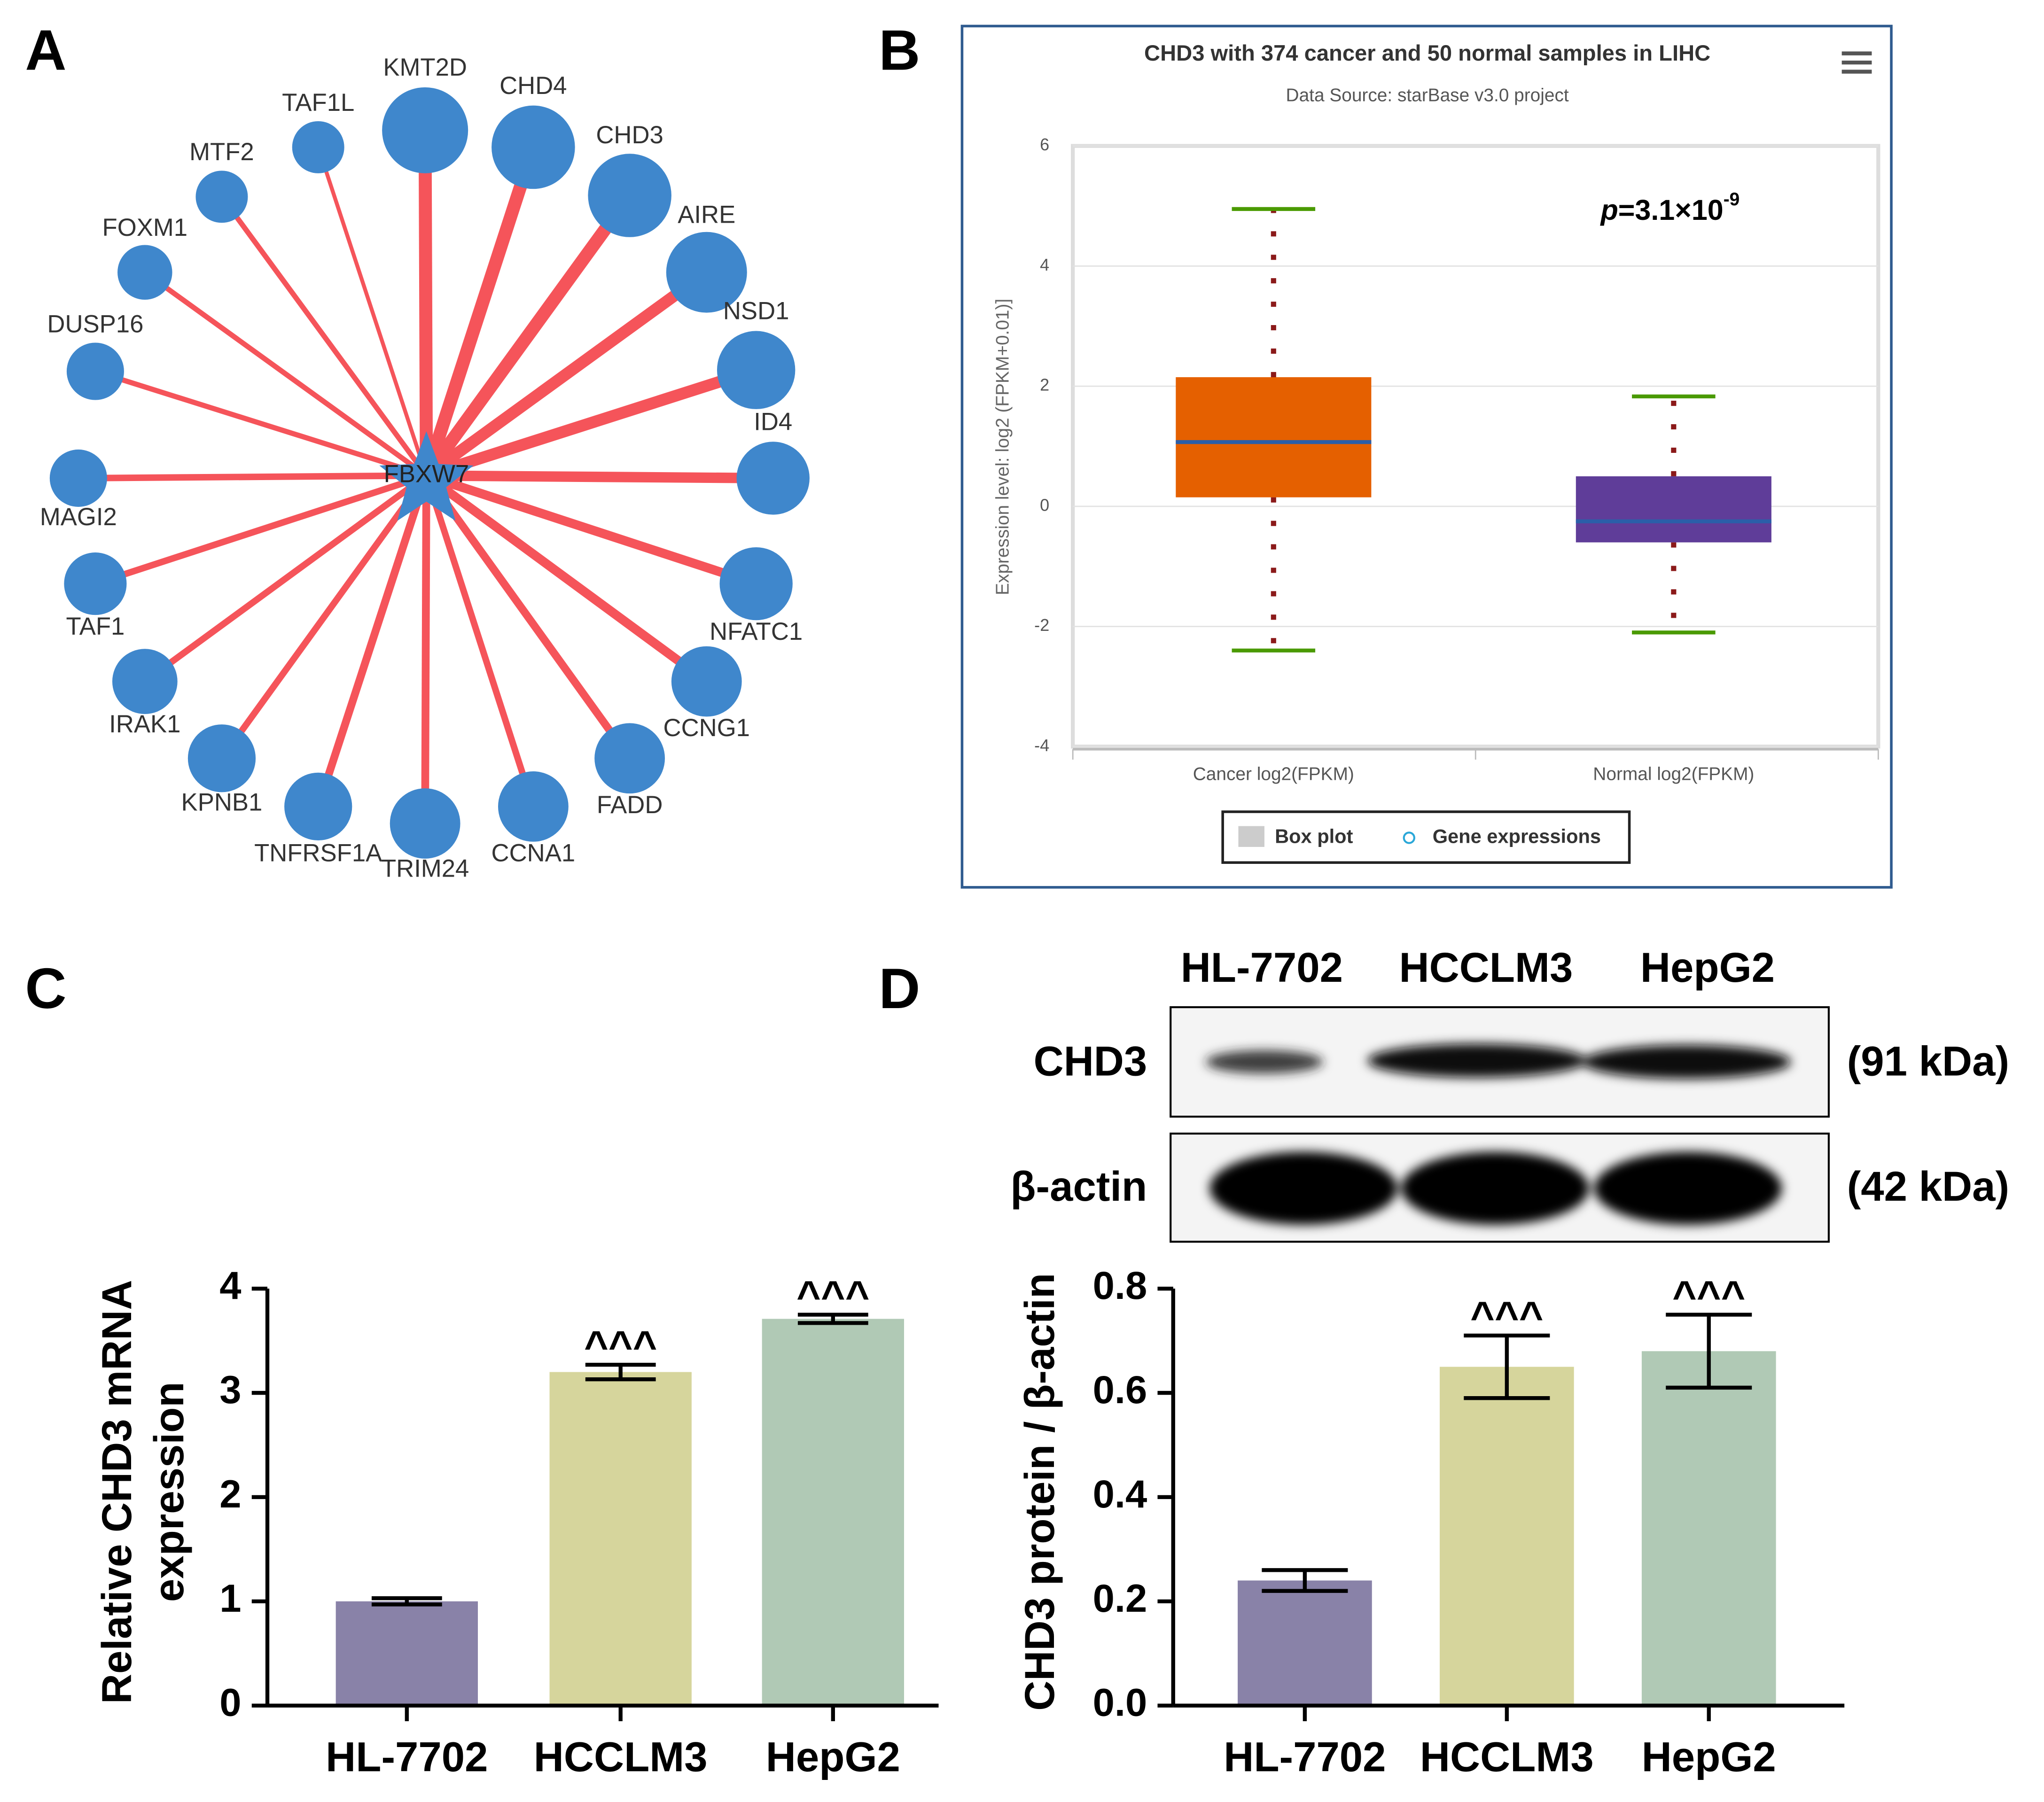 Image resolution: width=2044 pixels, height=1802 pixels. I want to click on node-label: NSD1, so click(756, 311).